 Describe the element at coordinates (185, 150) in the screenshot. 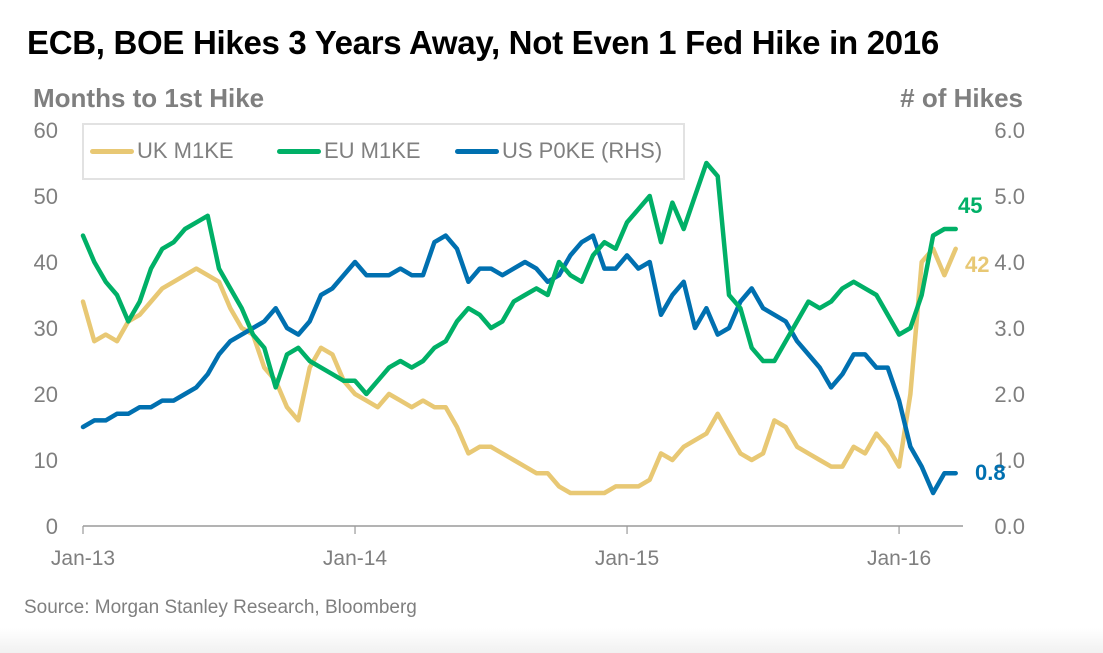

I see `legend-label-uk: UK M1KE` at that location.